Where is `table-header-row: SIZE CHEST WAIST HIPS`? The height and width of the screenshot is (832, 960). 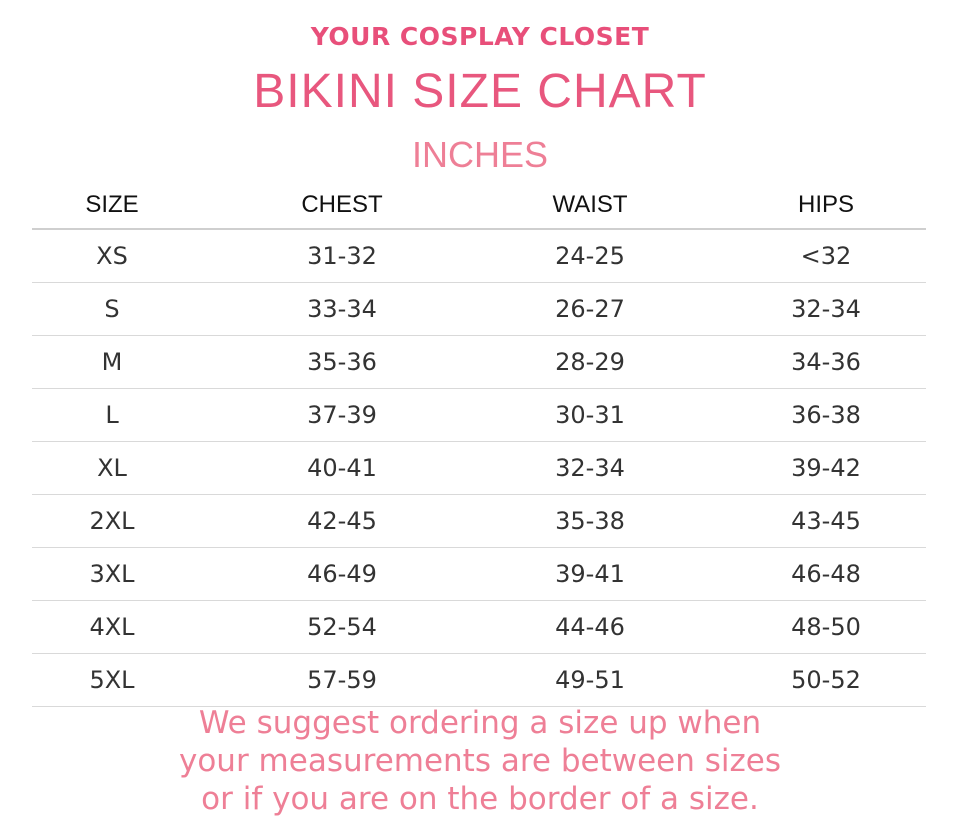
table-header-row: SIZE CHEST WAIST HIPS is located at coordinates (479, 204).